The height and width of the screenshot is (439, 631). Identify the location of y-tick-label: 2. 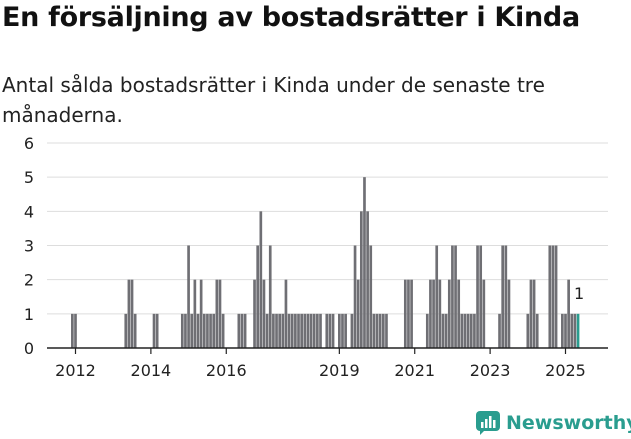
(29, 280).